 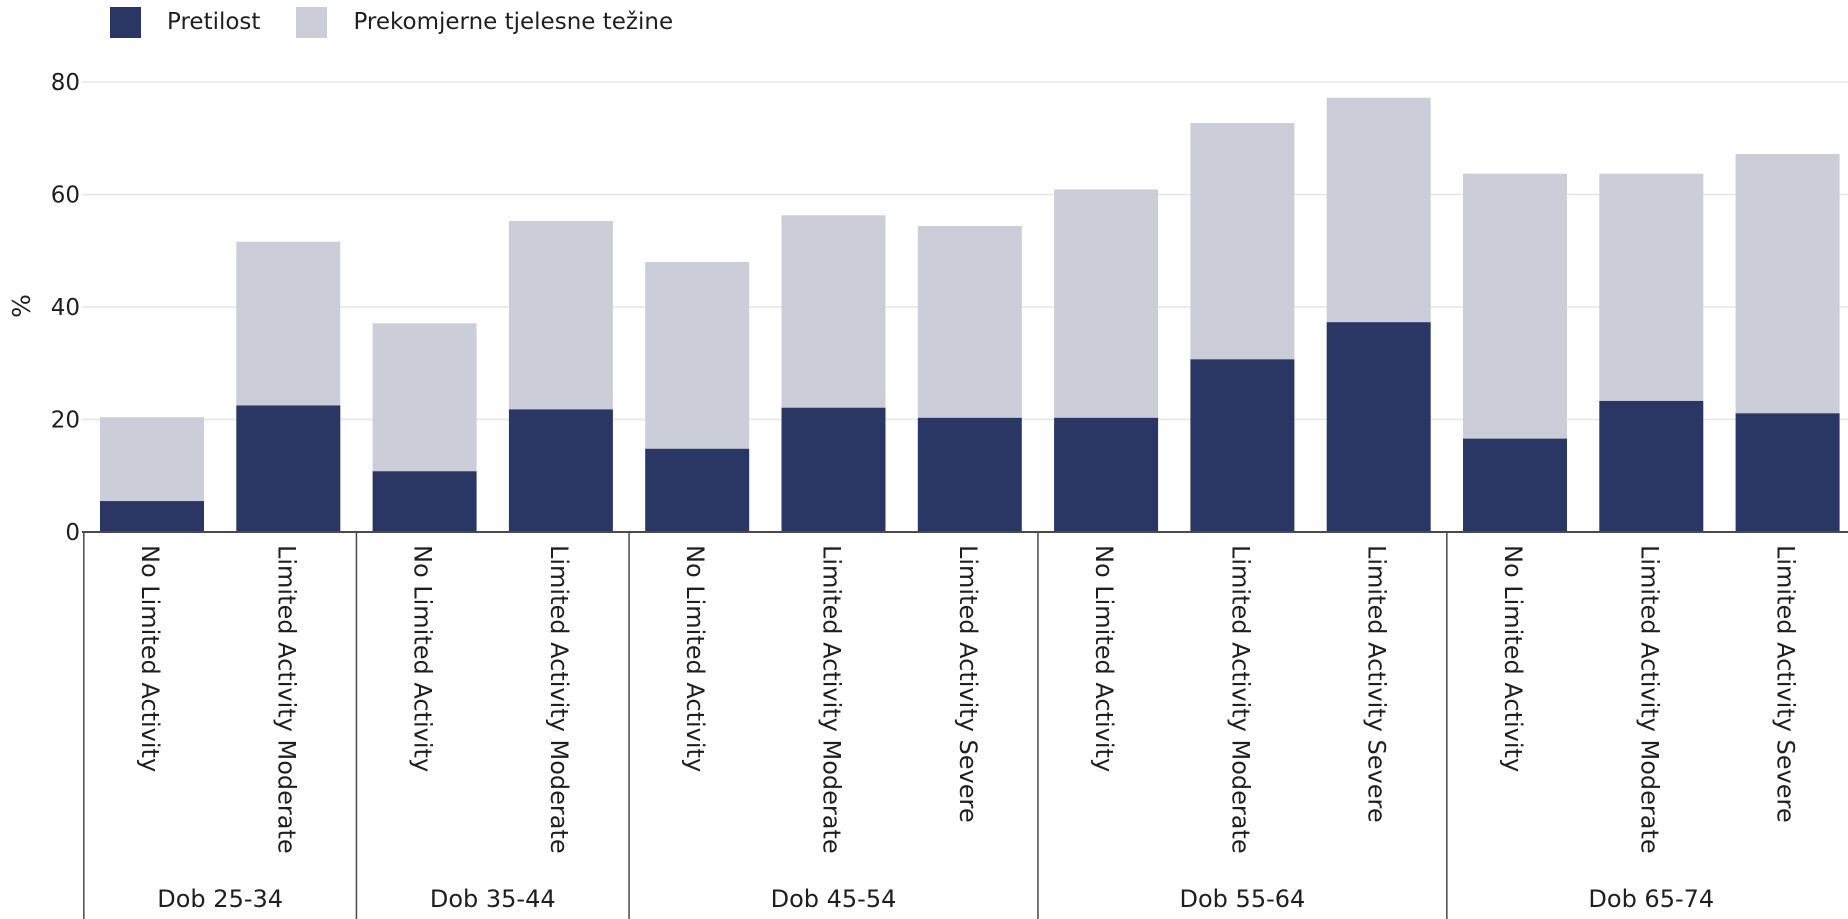 I want to click on y-axis-title: %, so click(x=21, y=306).